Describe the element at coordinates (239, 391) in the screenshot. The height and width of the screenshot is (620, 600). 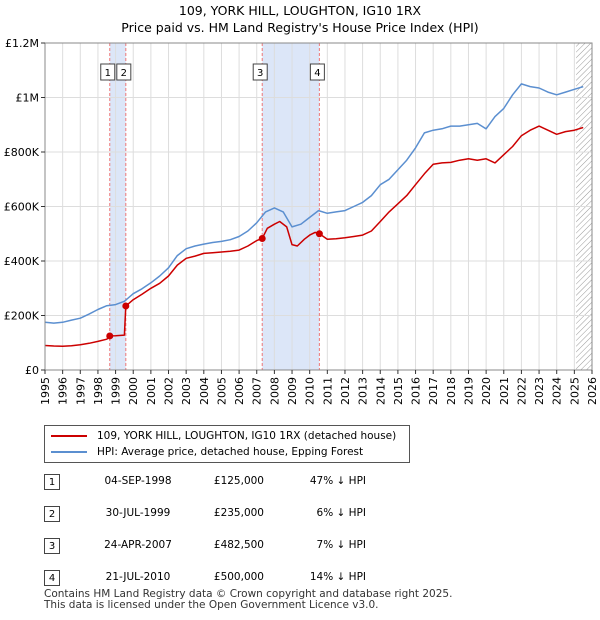
I see `x-tick-label: 2006` at that location.